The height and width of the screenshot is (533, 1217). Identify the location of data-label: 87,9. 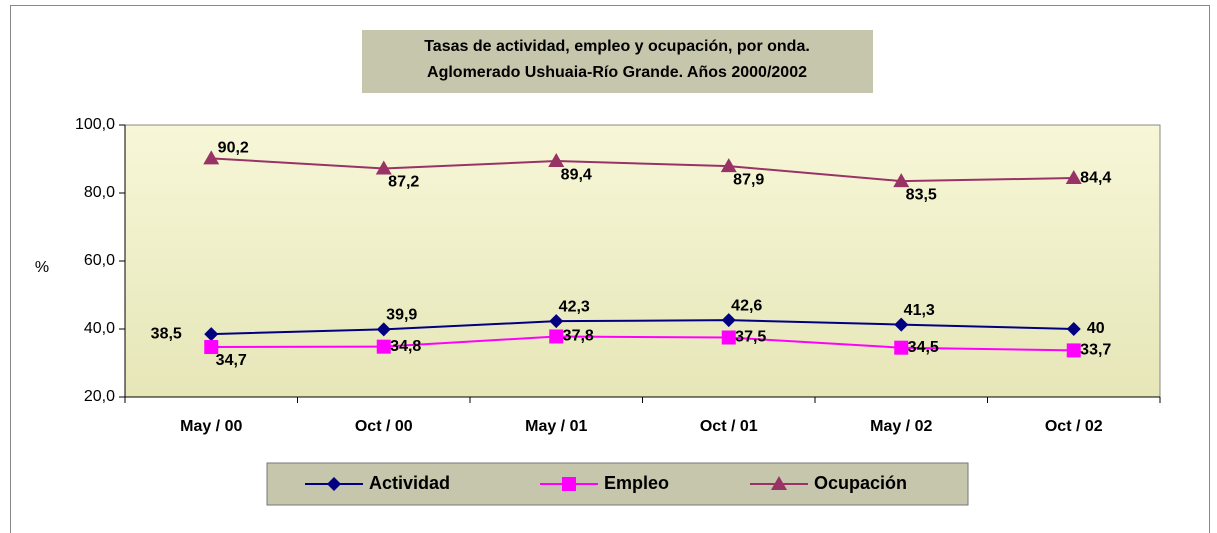
(748, 179).